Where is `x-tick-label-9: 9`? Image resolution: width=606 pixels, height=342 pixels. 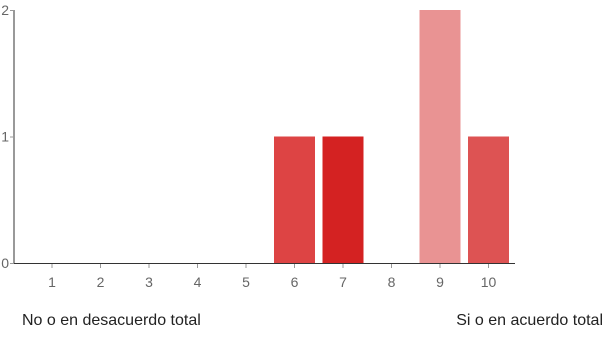 x-tick-label-9: 9 is located at coordinates (440, 282).